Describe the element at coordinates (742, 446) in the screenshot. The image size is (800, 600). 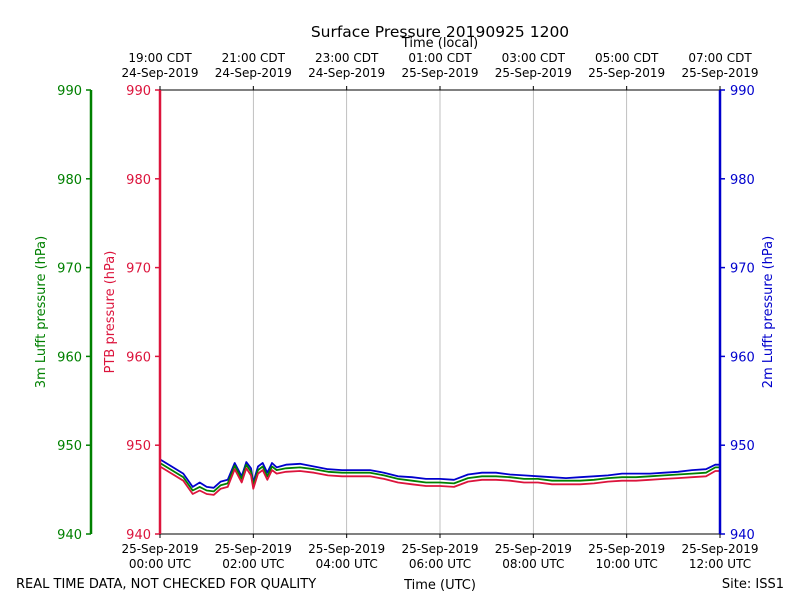
I see `luft2m-tick-label: 950` at that location.